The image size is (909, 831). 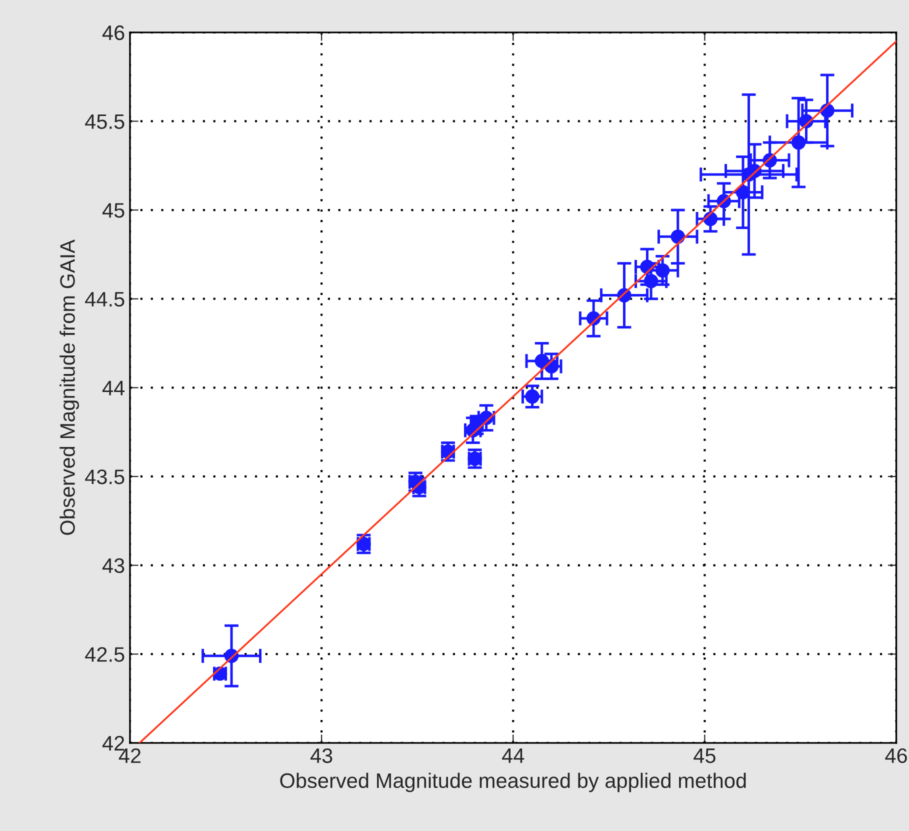 What do you see at coordinates (104, 121) in the screenshot?
I see `y-tick-label: 45.5` at bounding box center [104, 121].